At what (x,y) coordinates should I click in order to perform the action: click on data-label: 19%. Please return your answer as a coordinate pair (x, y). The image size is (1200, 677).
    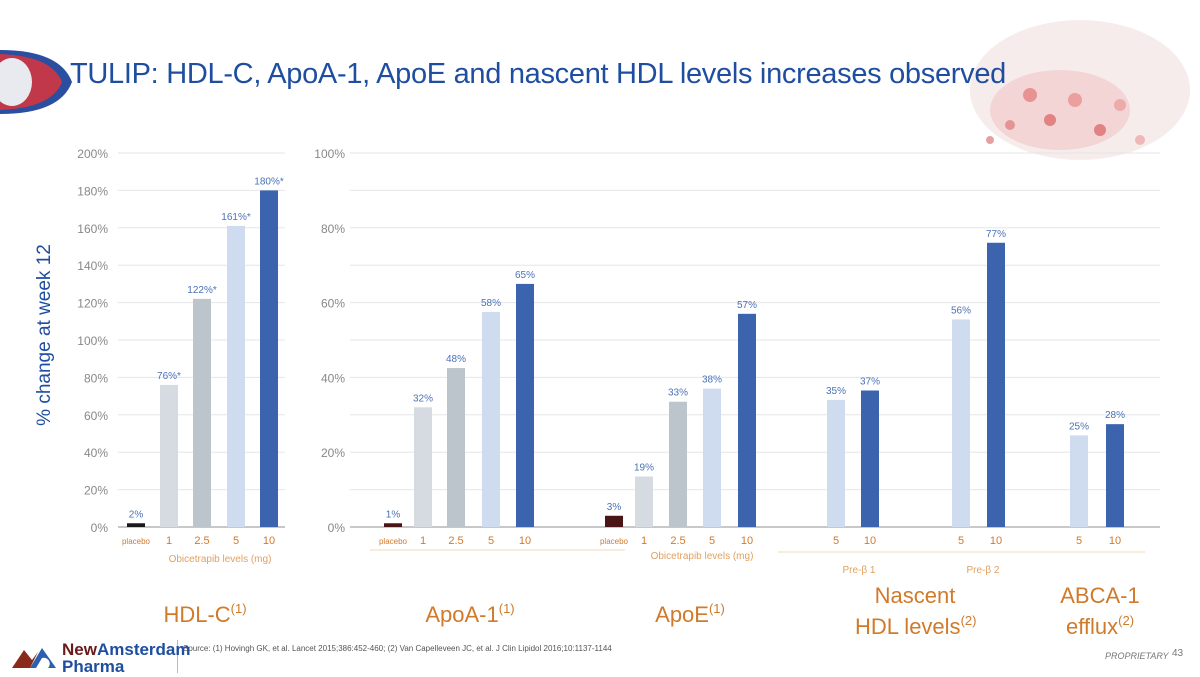
    Looking at the image, I should click on (644, 468).